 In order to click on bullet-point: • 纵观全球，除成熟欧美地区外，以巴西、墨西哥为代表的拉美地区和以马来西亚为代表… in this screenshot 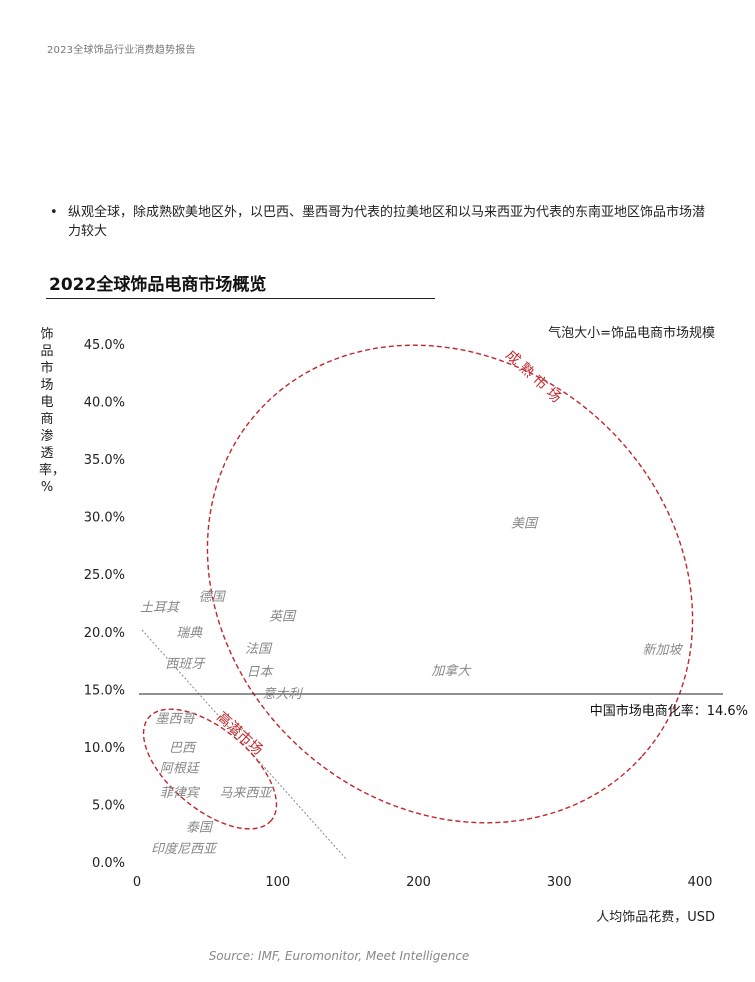, I will do `click(380, 222)`.